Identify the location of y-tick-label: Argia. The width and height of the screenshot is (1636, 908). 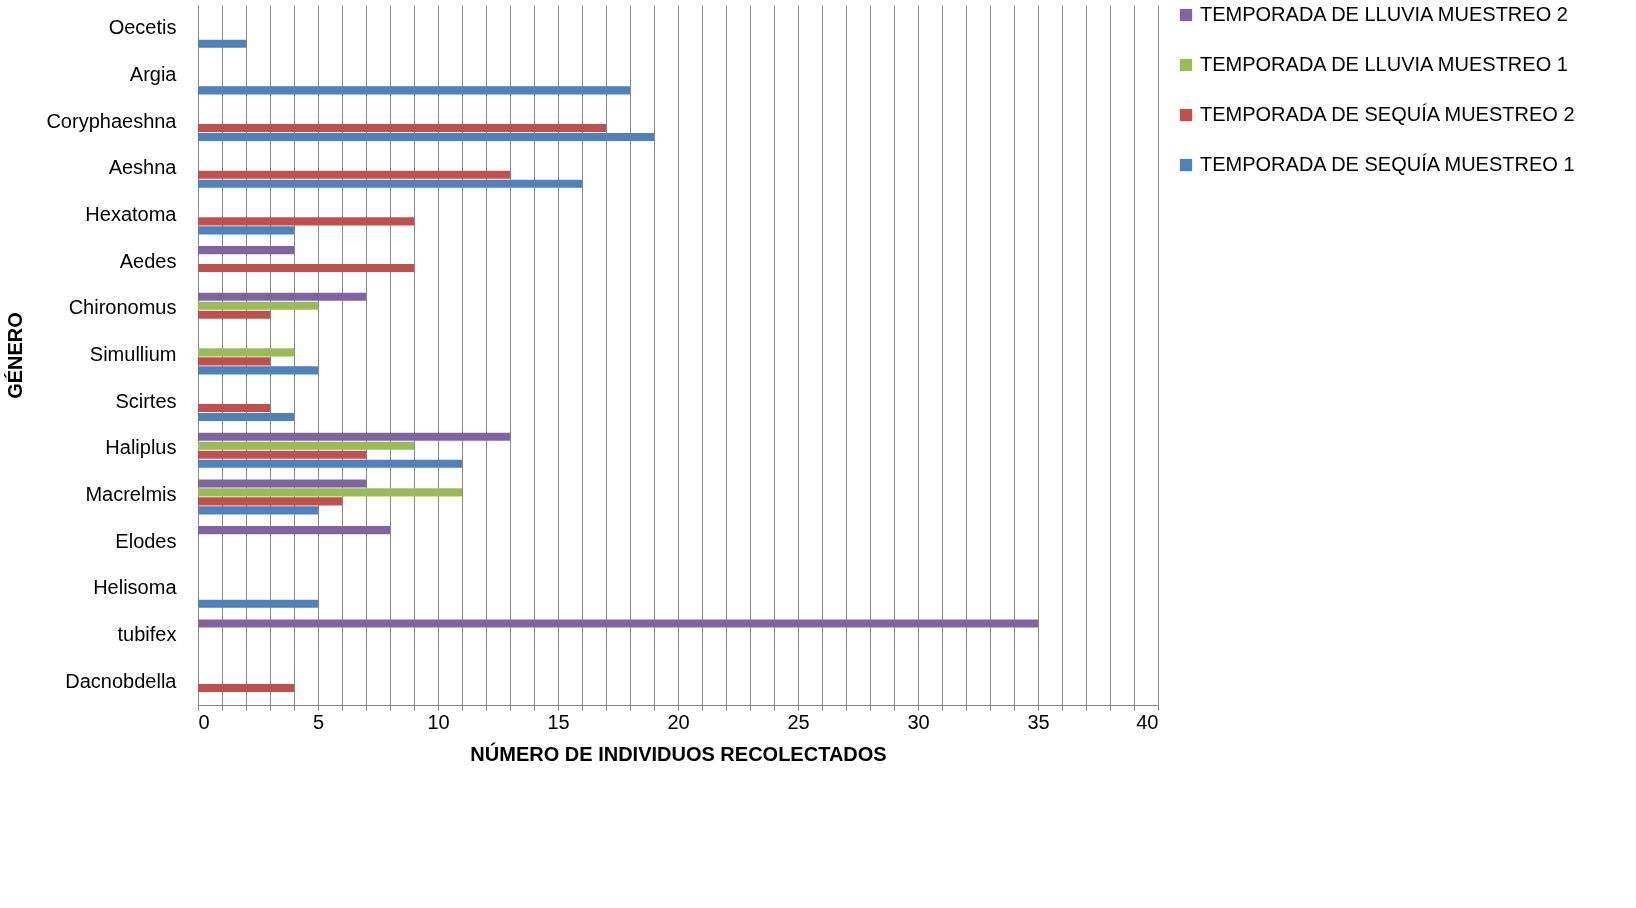
(153, 74).